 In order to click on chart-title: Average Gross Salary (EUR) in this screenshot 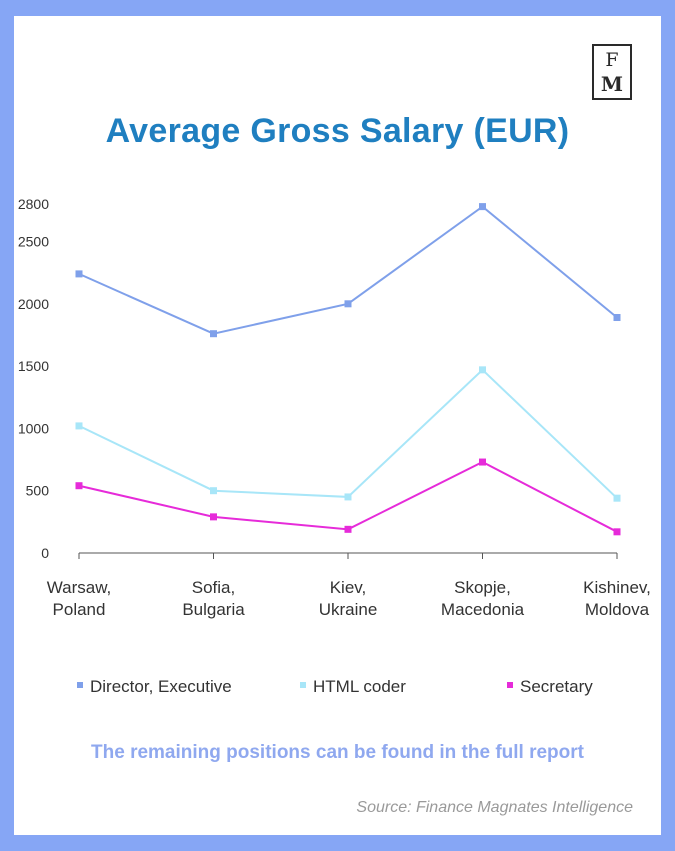, I will do `click(337, 131)`.